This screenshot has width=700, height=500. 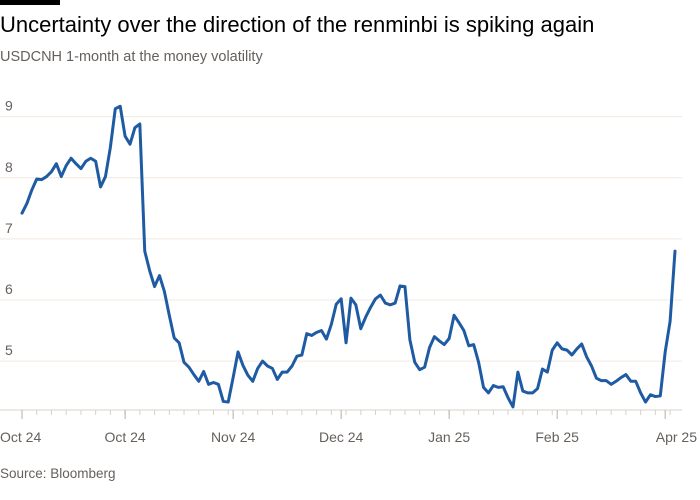 What do you see at coordinates (9, 106) in the screenshot?
I see `y-tick-label: 9` at bounding box center [9, 106].